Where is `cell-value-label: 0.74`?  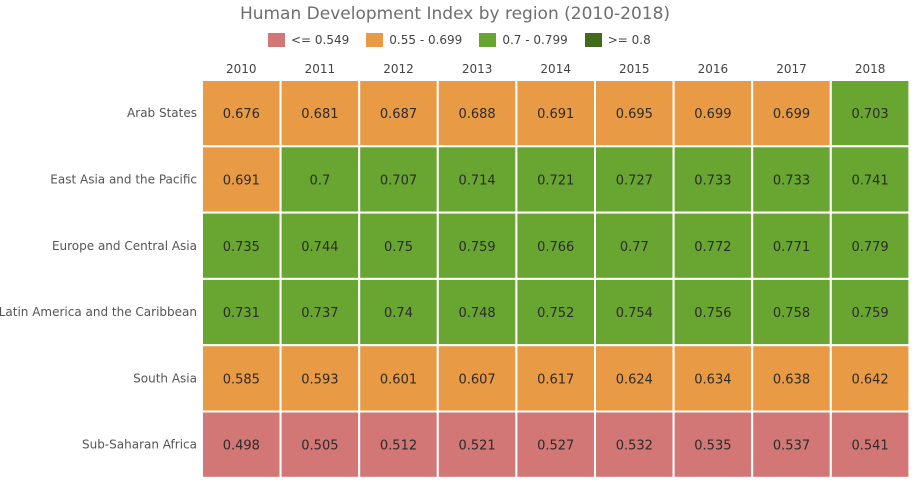
cell-value-label: 0.74 is located at coordinates (398, 313).